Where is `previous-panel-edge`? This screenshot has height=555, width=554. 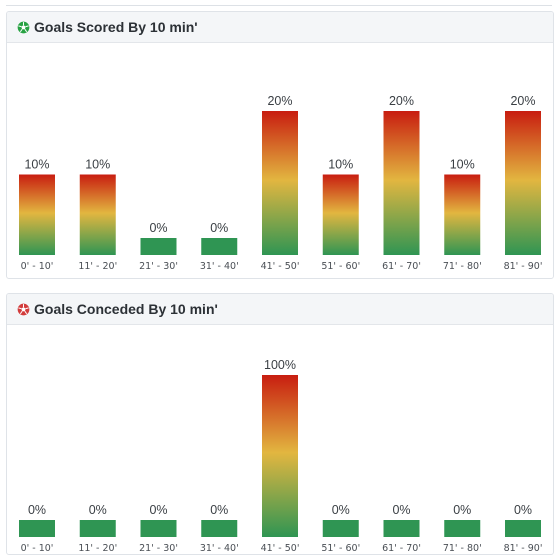
previous-panel-edge is located at coordinates (279, 3).